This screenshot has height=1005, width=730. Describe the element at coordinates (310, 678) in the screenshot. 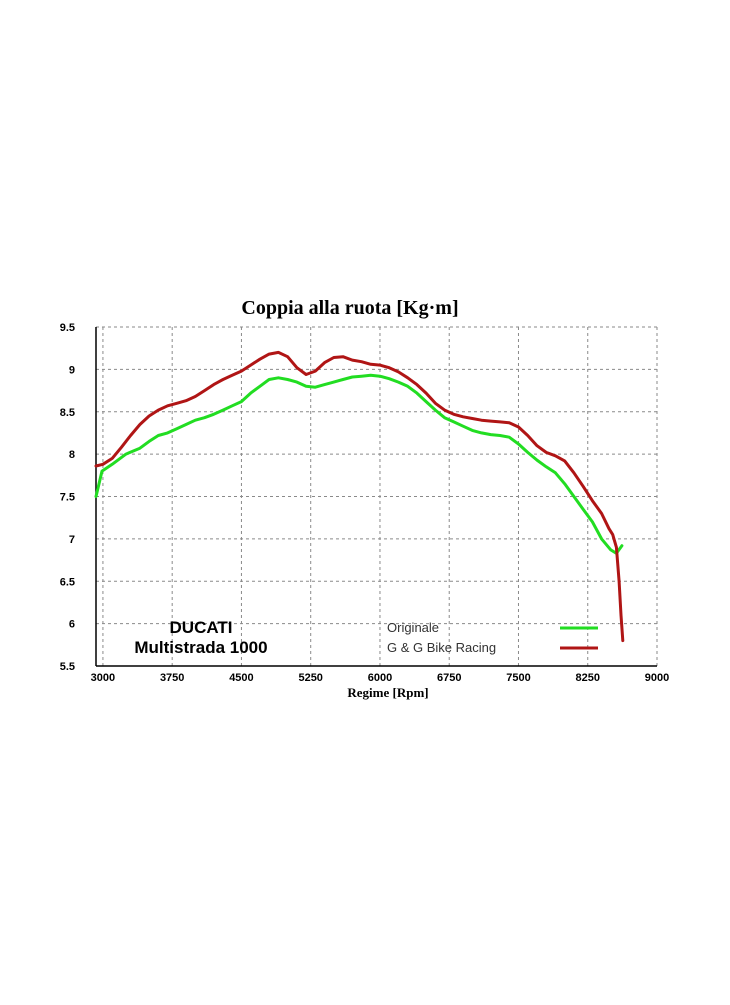

I see `x-tick-label: 5250` at that location.